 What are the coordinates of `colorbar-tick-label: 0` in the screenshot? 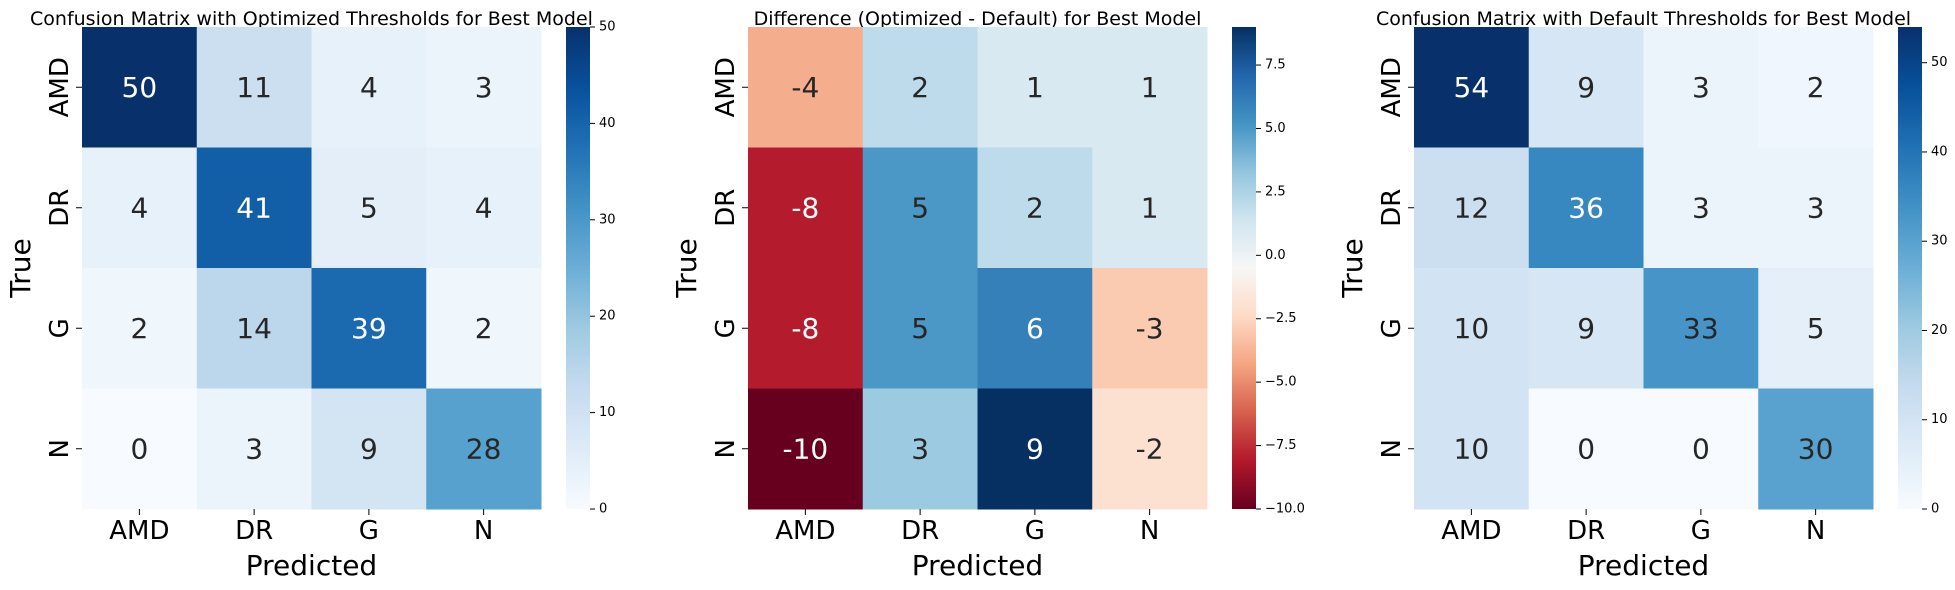 It's located at (603, 509).